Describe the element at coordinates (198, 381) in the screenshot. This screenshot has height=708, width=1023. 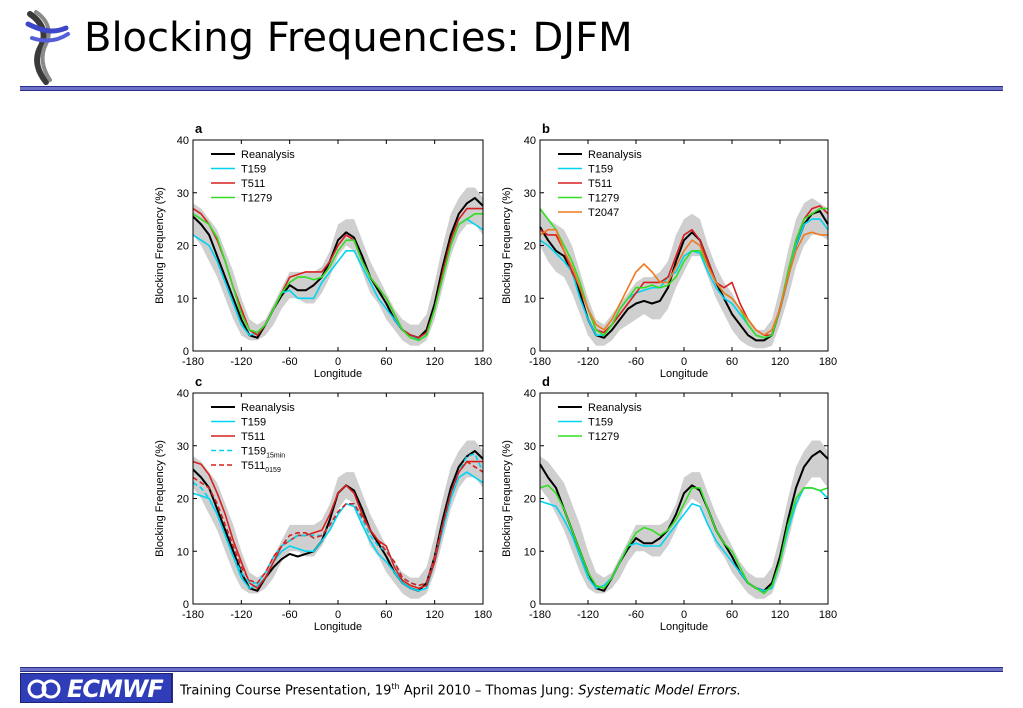
I see `panel-letter: c` at that location.